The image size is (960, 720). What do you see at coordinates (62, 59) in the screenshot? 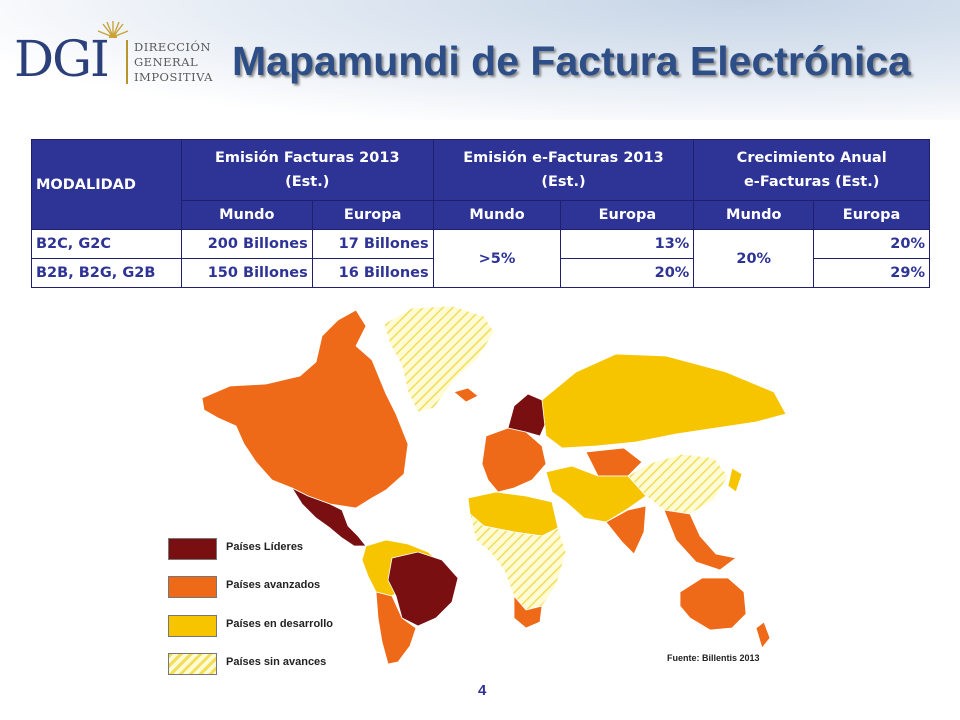
I see `logo-acronym: DGI` at bounding box center [62, 59].